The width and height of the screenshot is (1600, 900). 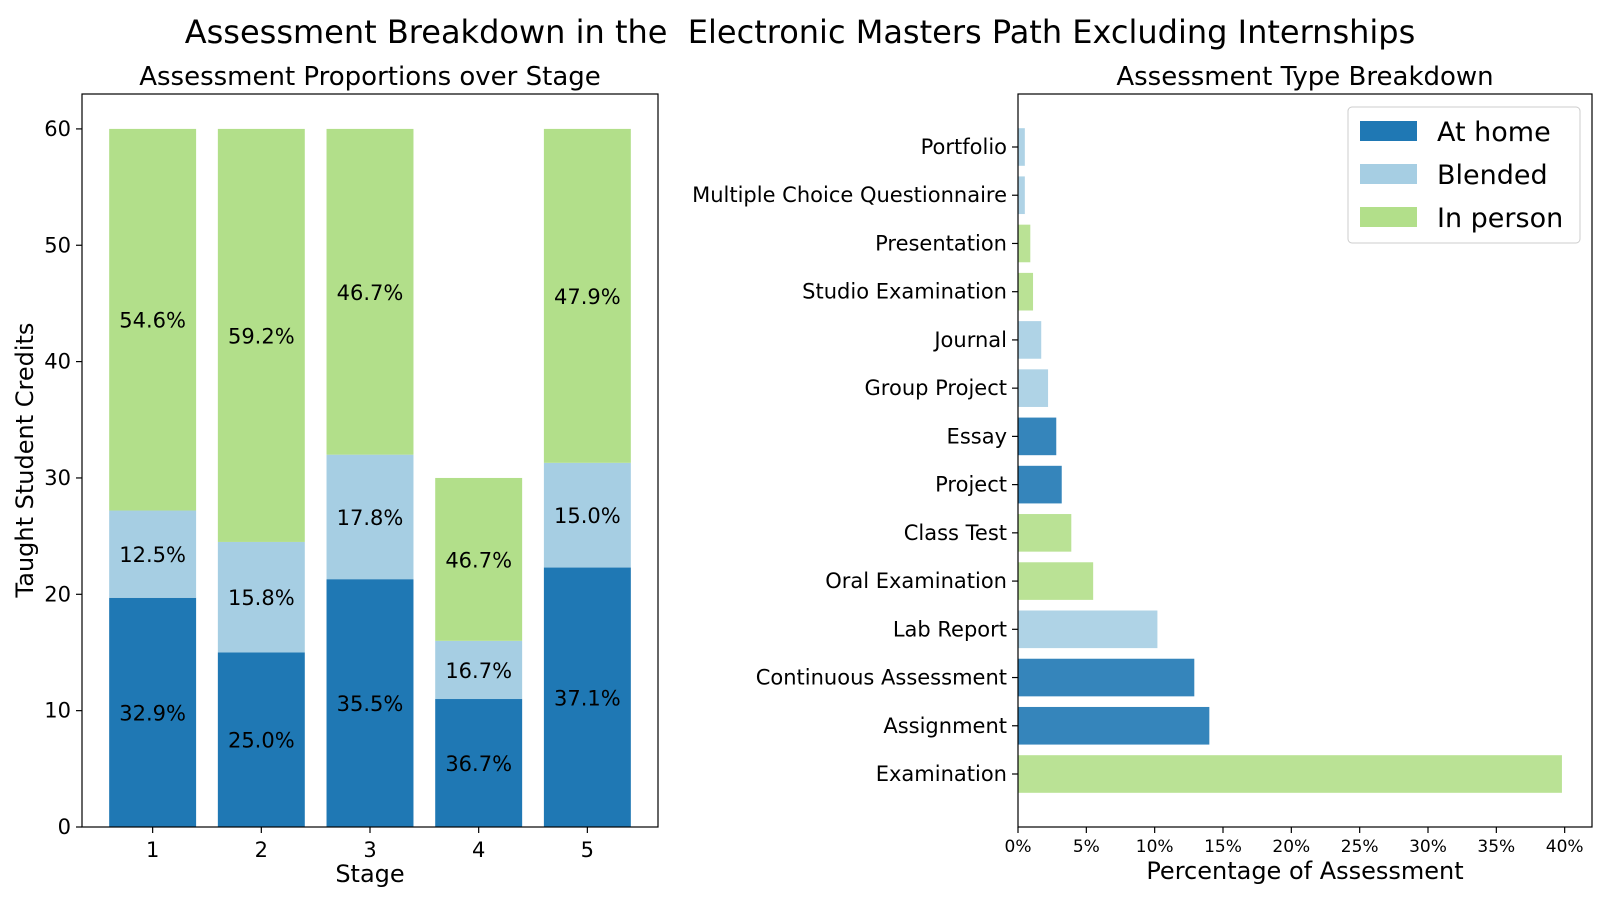 I want to click on bar-label-in_person-2: 59.2%, so click(x=261, y=336).